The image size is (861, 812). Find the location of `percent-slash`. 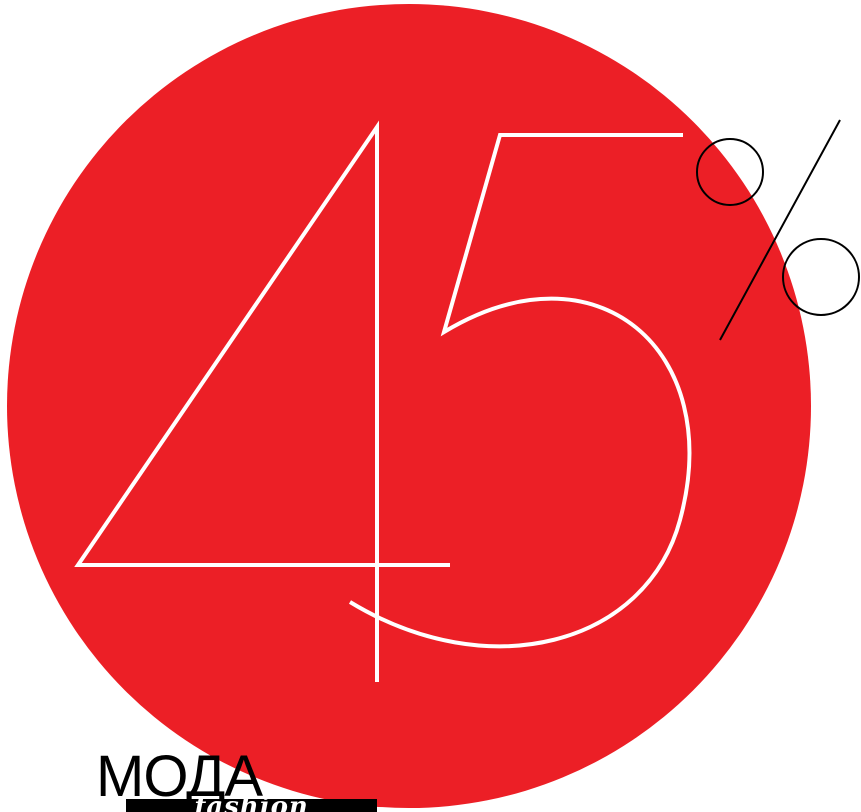

percent-slash is located at coordinates (780, 230).